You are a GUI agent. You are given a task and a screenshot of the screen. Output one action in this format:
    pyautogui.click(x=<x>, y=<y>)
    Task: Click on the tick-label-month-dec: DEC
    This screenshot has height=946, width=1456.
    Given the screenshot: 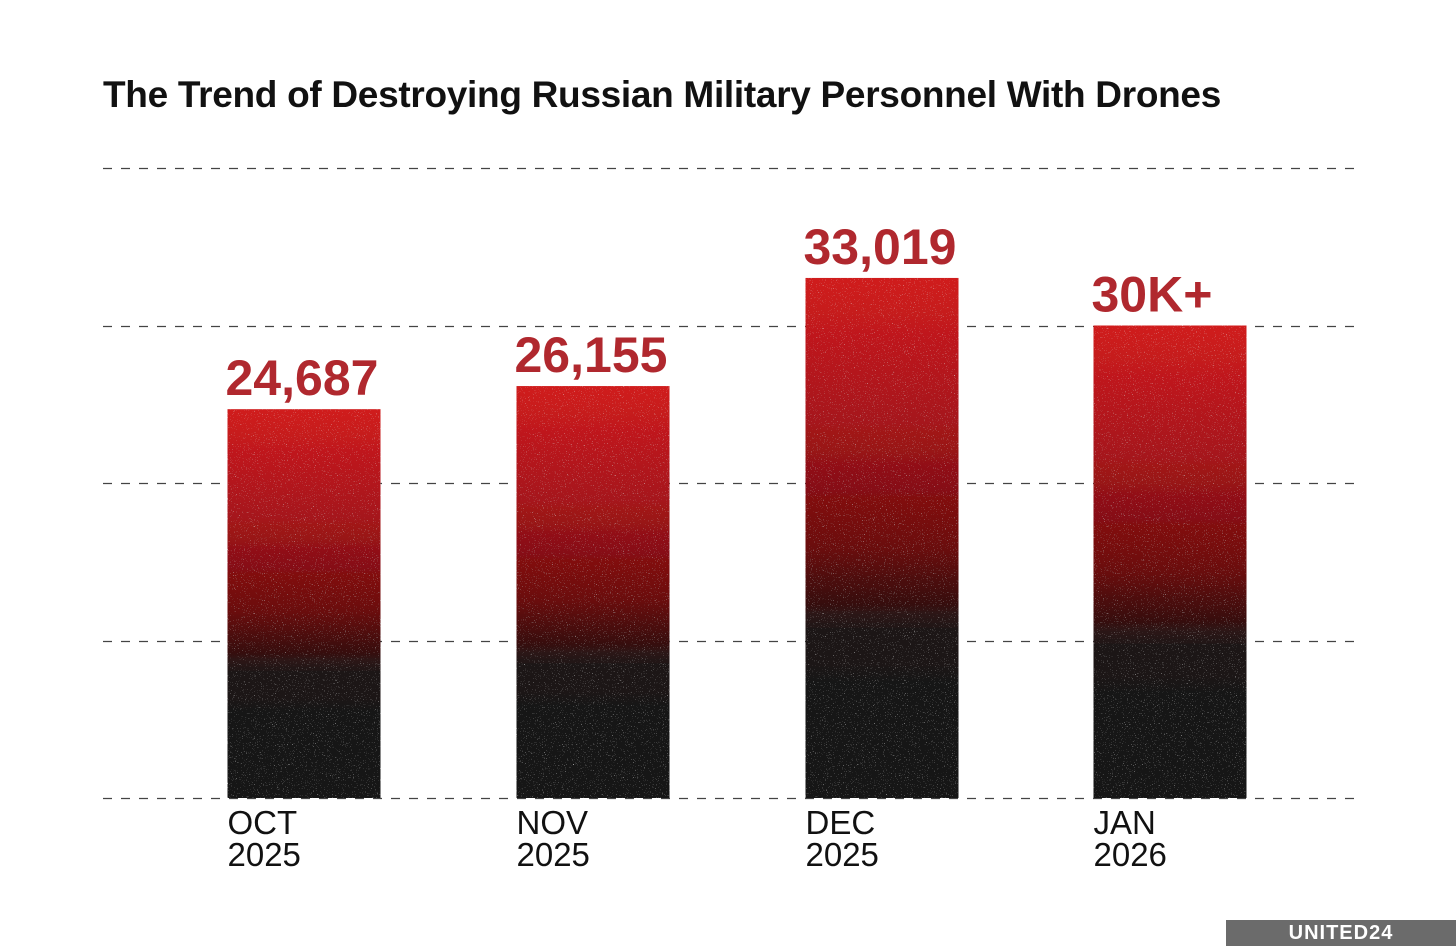 What is the action you would take?
    pyautogui.click(x=841, y=822)
    